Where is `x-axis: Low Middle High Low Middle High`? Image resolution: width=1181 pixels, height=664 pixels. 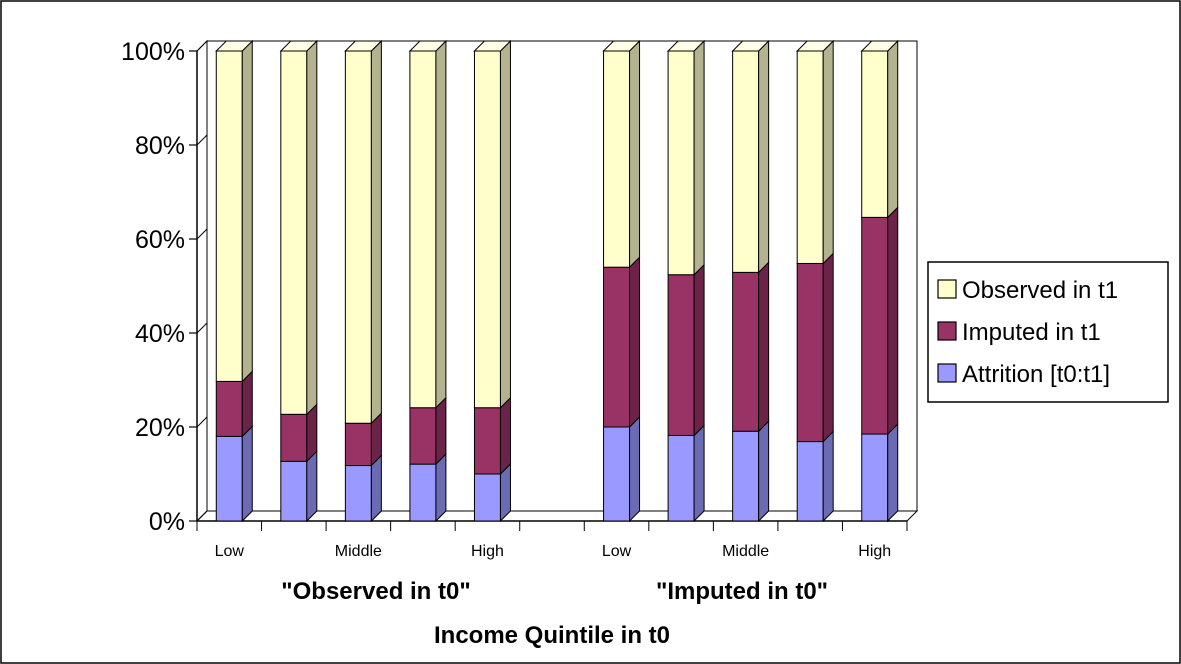 x-axis: Low Middle High Low Middle High is located at coordinates (552, 540).